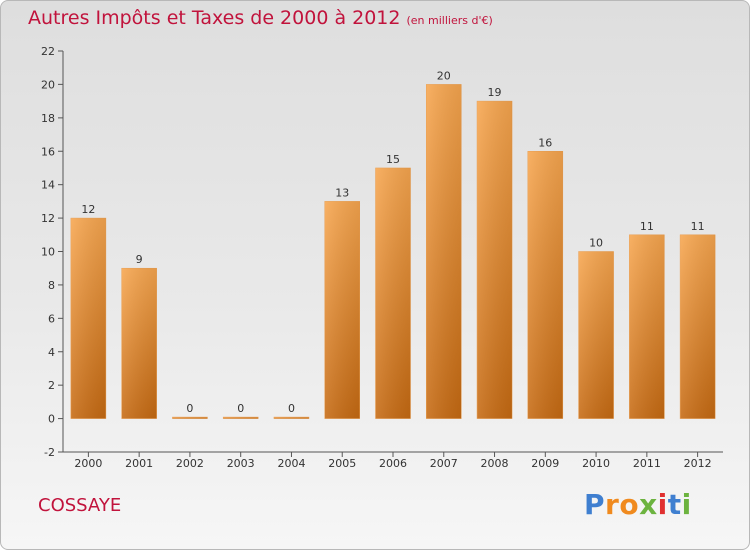 Image resolution: width=750 pixels, height=550 pixels. What do you see at coordinates (545, 463) in the screenshot?
I see `x-tick-label: 2009` at bounding box center [545, 463].